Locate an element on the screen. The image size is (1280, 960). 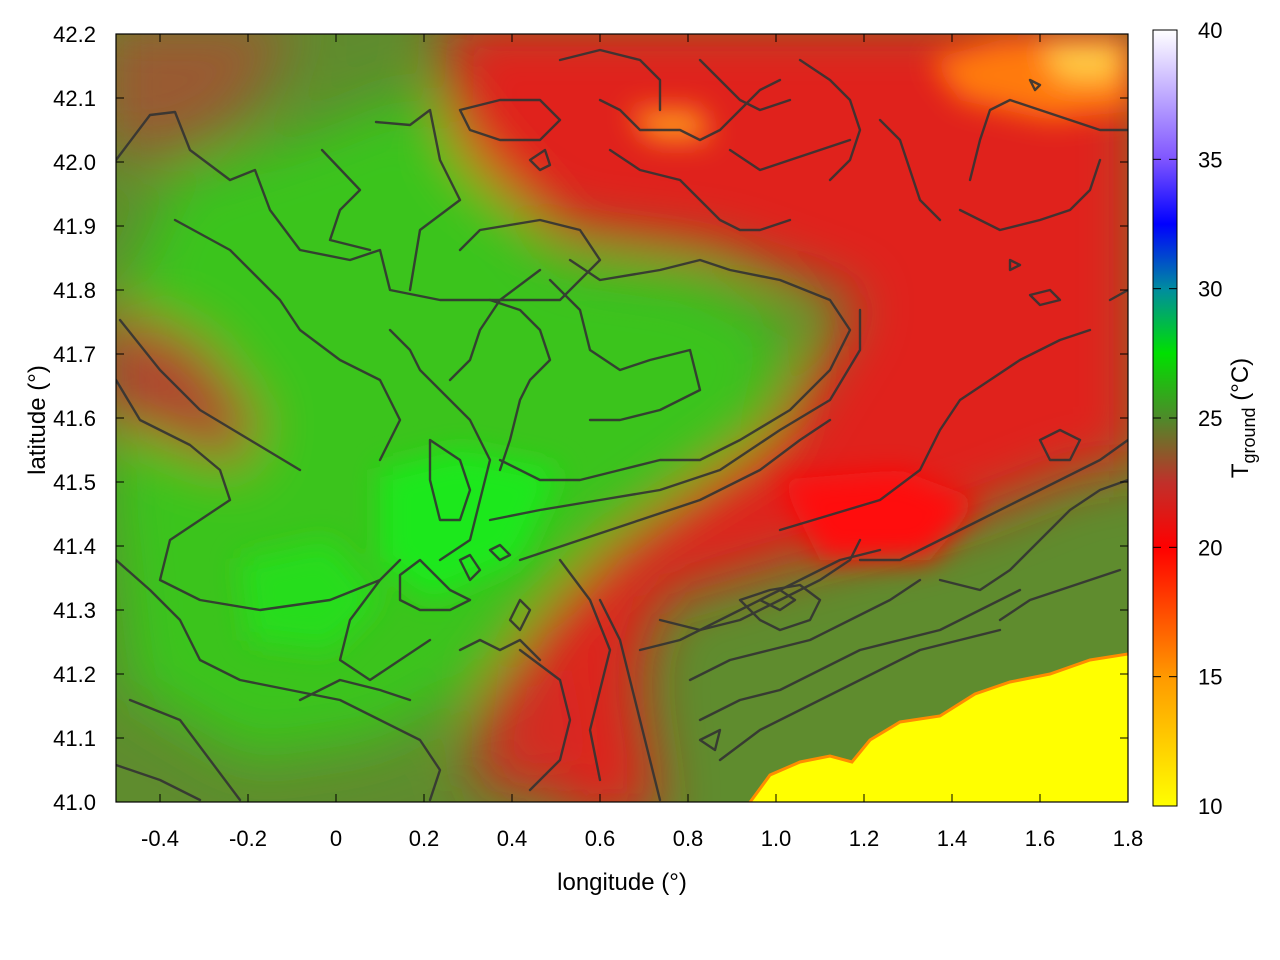
colorbar-tick-label: 40 is located at coordinates (1210, 30).